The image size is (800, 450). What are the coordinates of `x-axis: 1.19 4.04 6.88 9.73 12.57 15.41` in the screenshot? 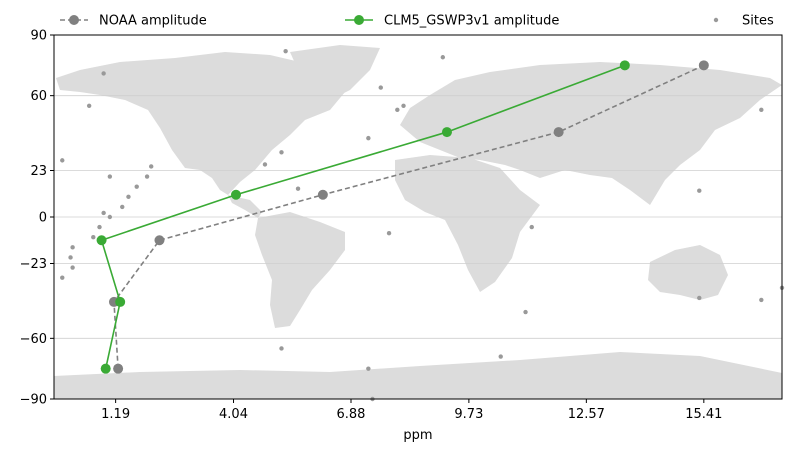 It's located at (411, 410).